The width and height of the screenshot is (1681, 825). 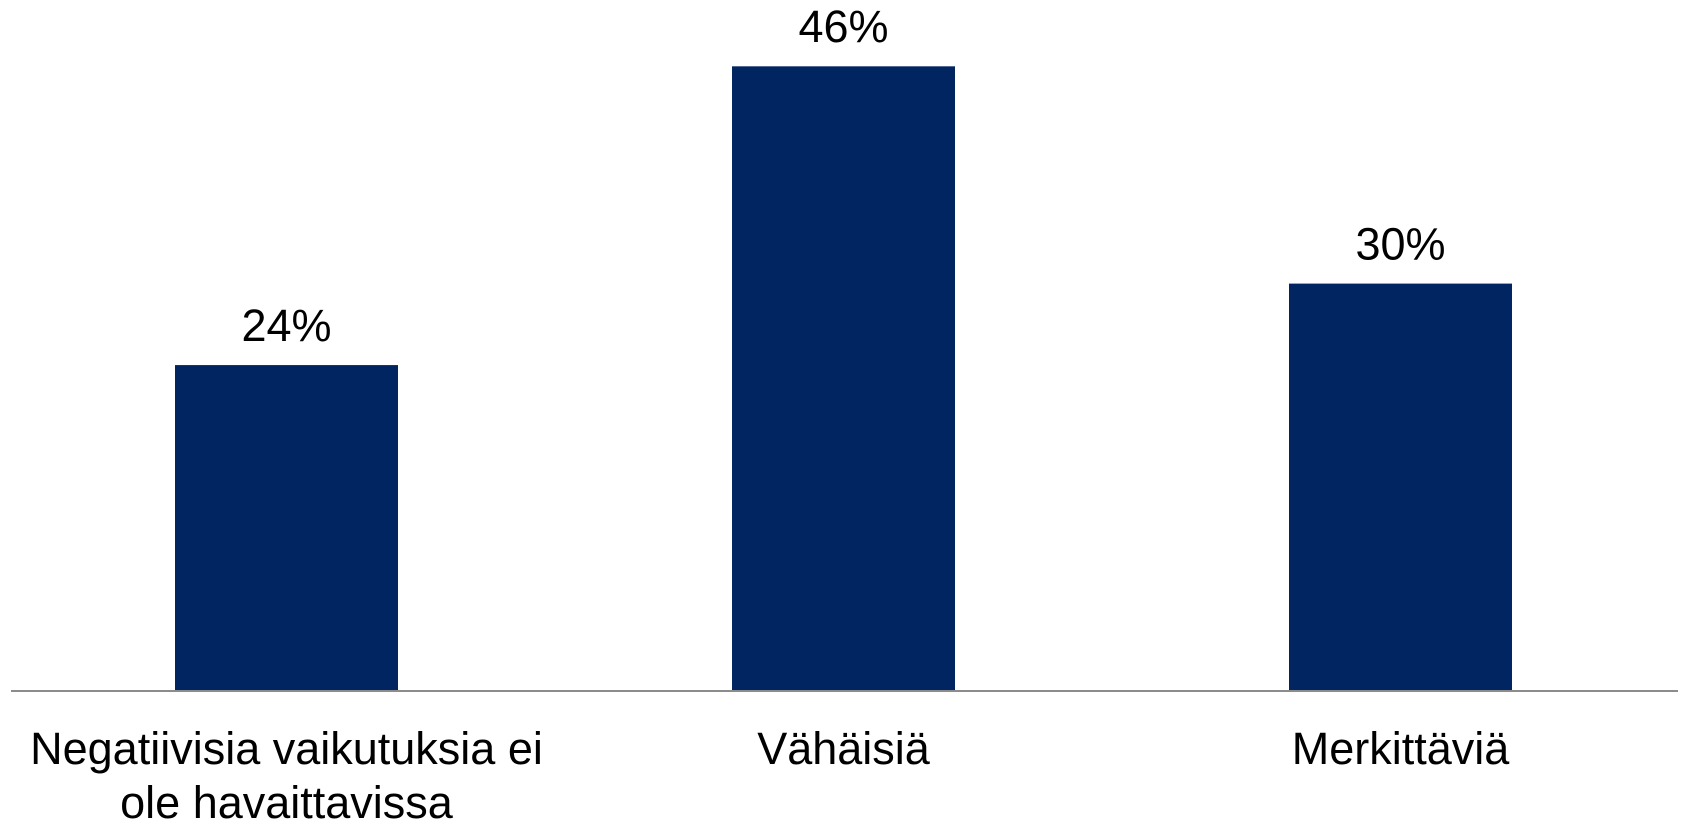 What do you see at coordinates (1400, 243) in the screenshot?
I see `value-label: 30%` at bounding box center [1400, 243].